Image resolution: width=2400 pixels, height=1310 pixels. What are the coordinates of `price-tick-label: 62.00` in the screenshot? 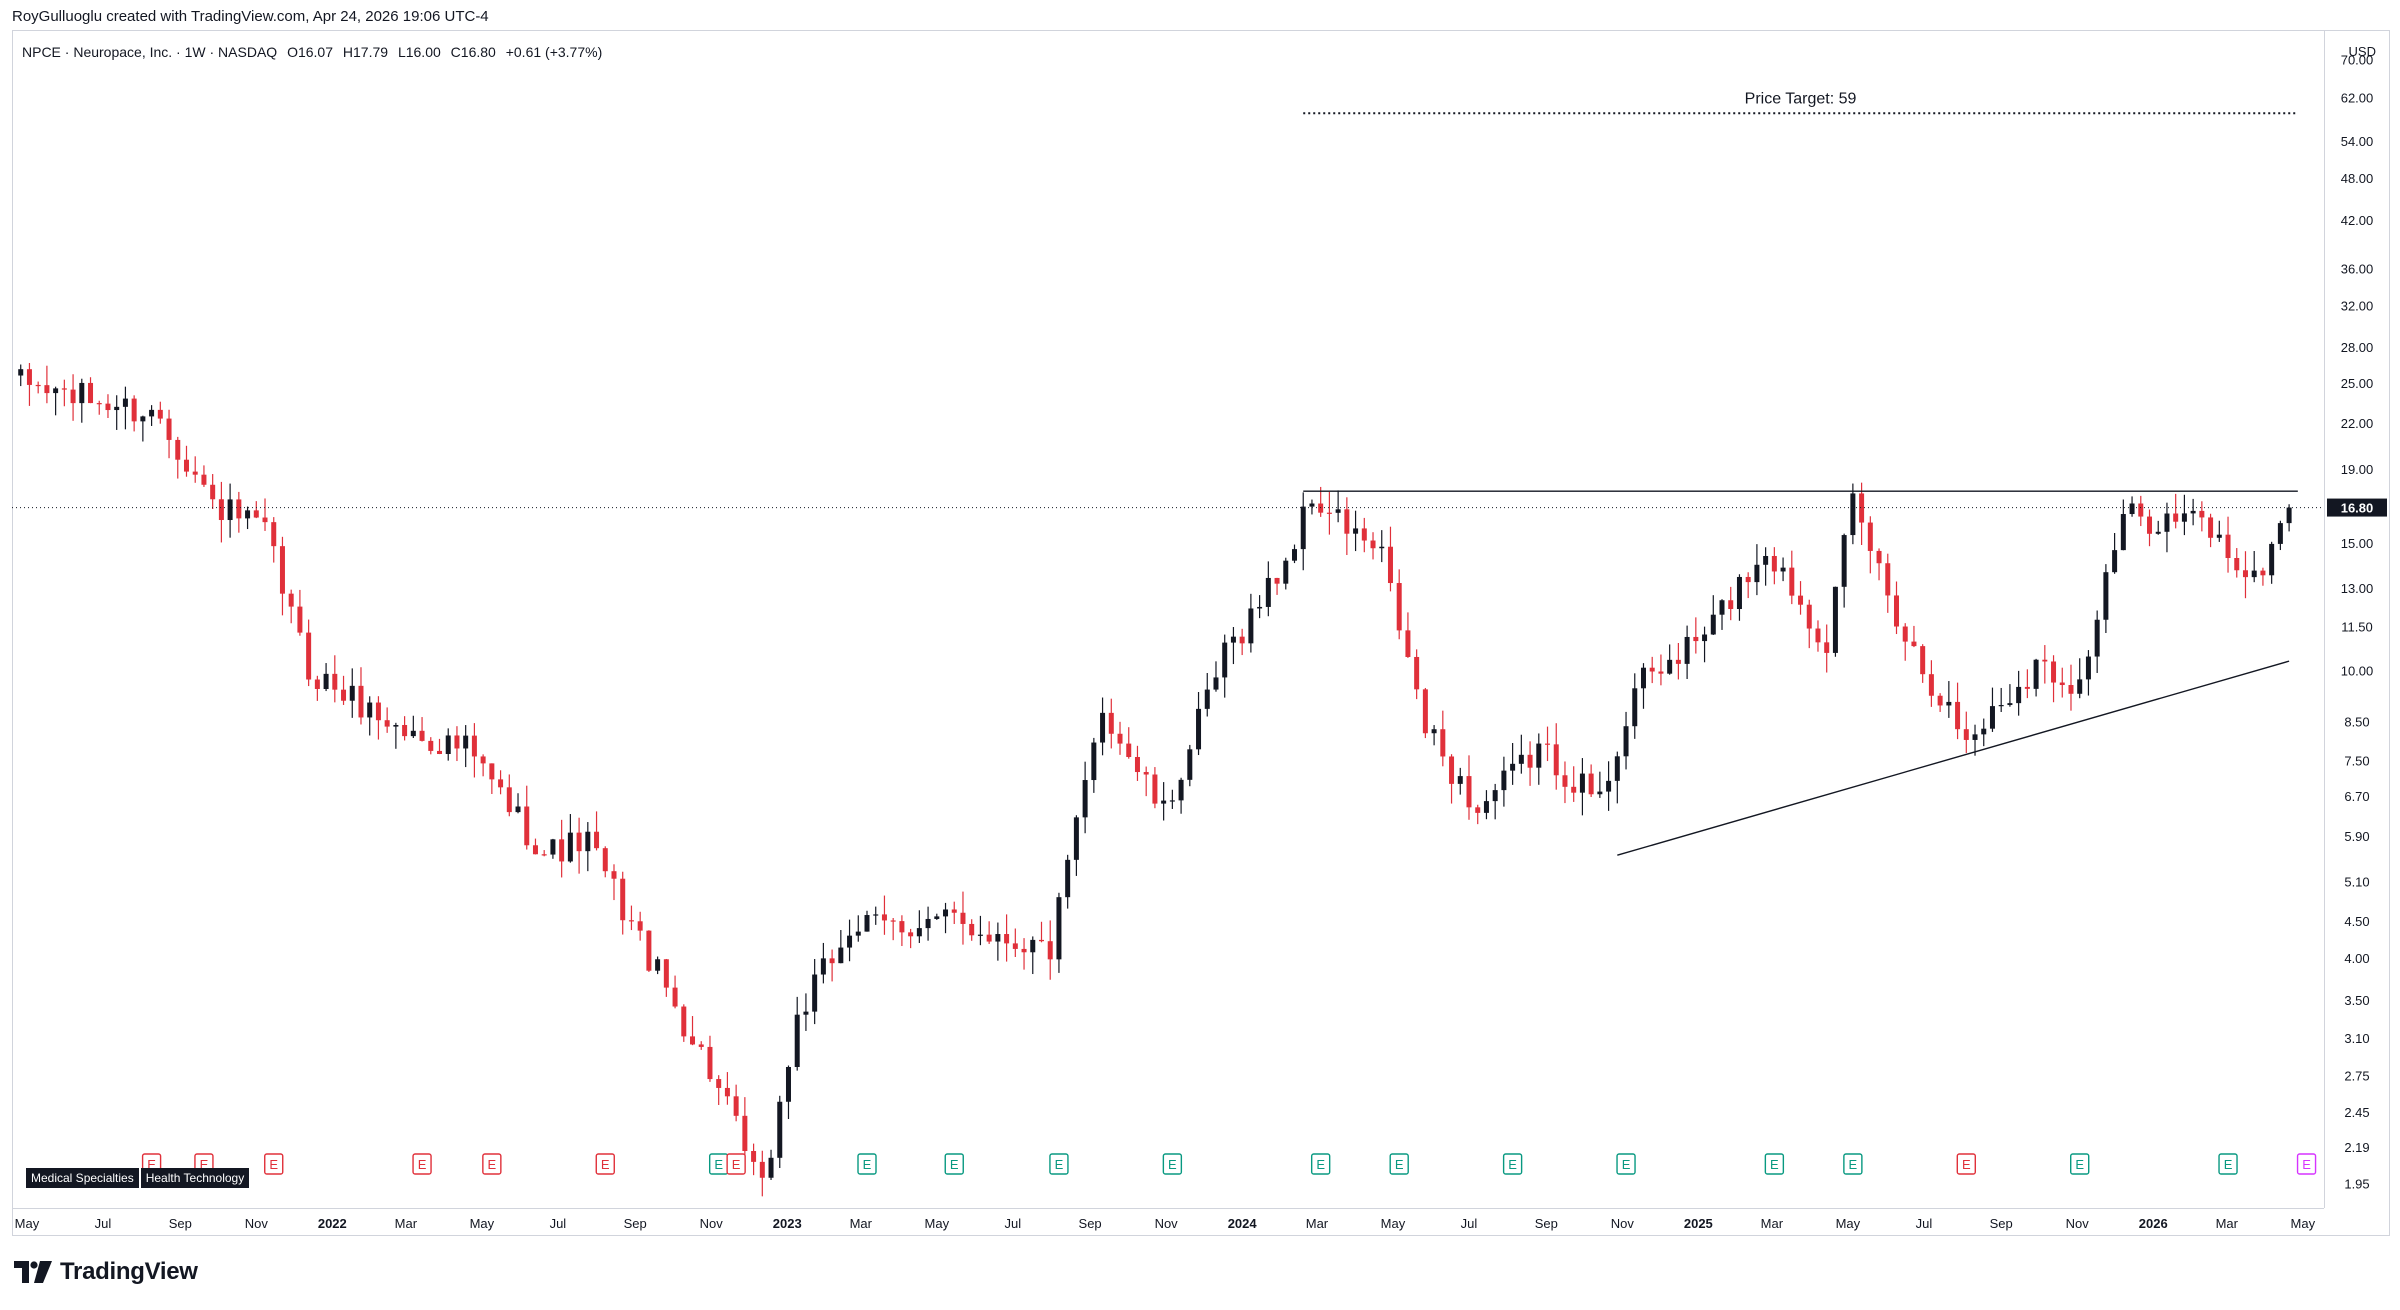 It's located at (2357, 98).